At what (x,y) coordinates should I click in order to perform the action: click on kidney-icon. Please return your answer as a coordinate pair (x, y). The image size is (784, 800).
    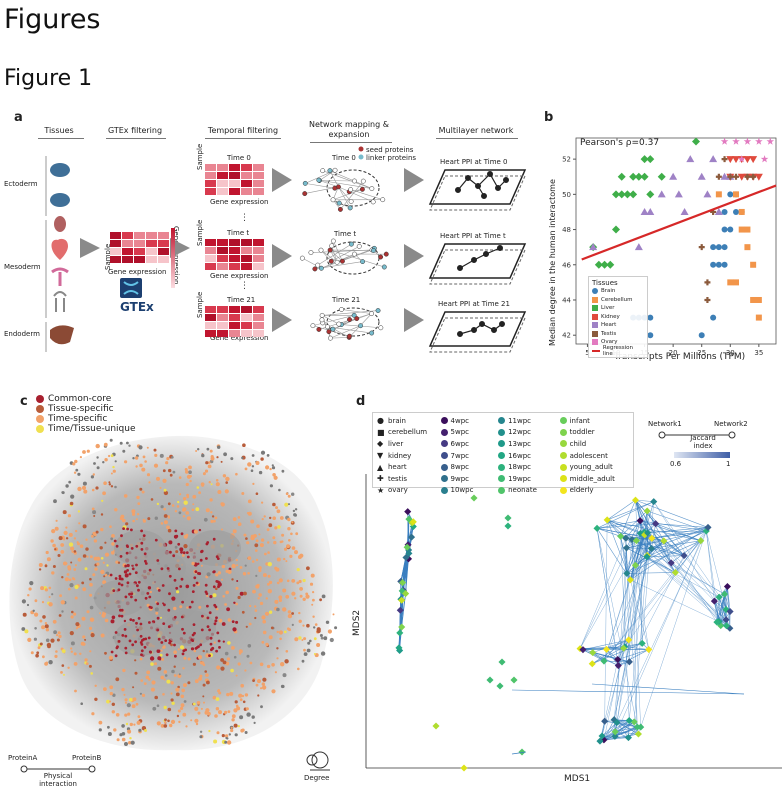
    Looking at the image, I should click on (60, 224).